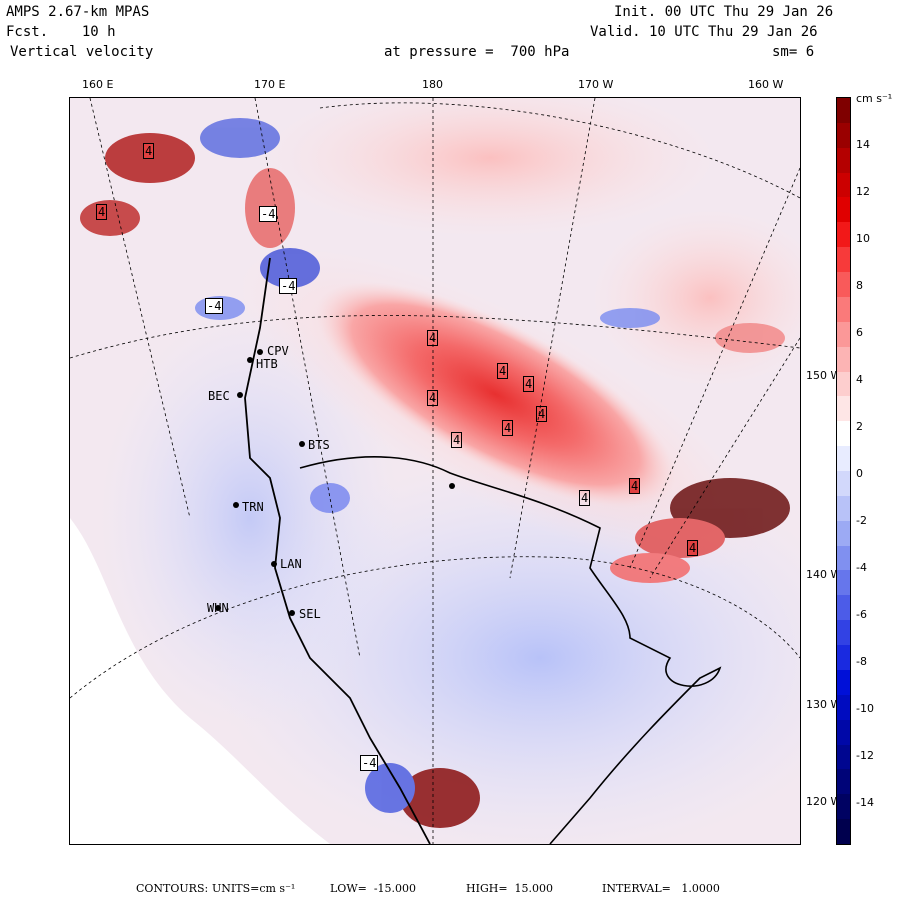  I want to click on no-data-region, so click(200, 681).